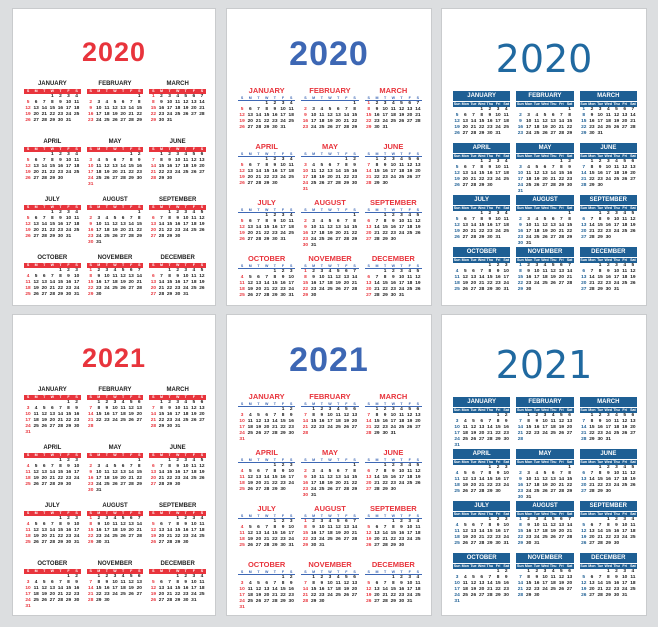 The width and height of the screenshot is (658, 627). I want to click on day-cell: 24, so click(506, 485).